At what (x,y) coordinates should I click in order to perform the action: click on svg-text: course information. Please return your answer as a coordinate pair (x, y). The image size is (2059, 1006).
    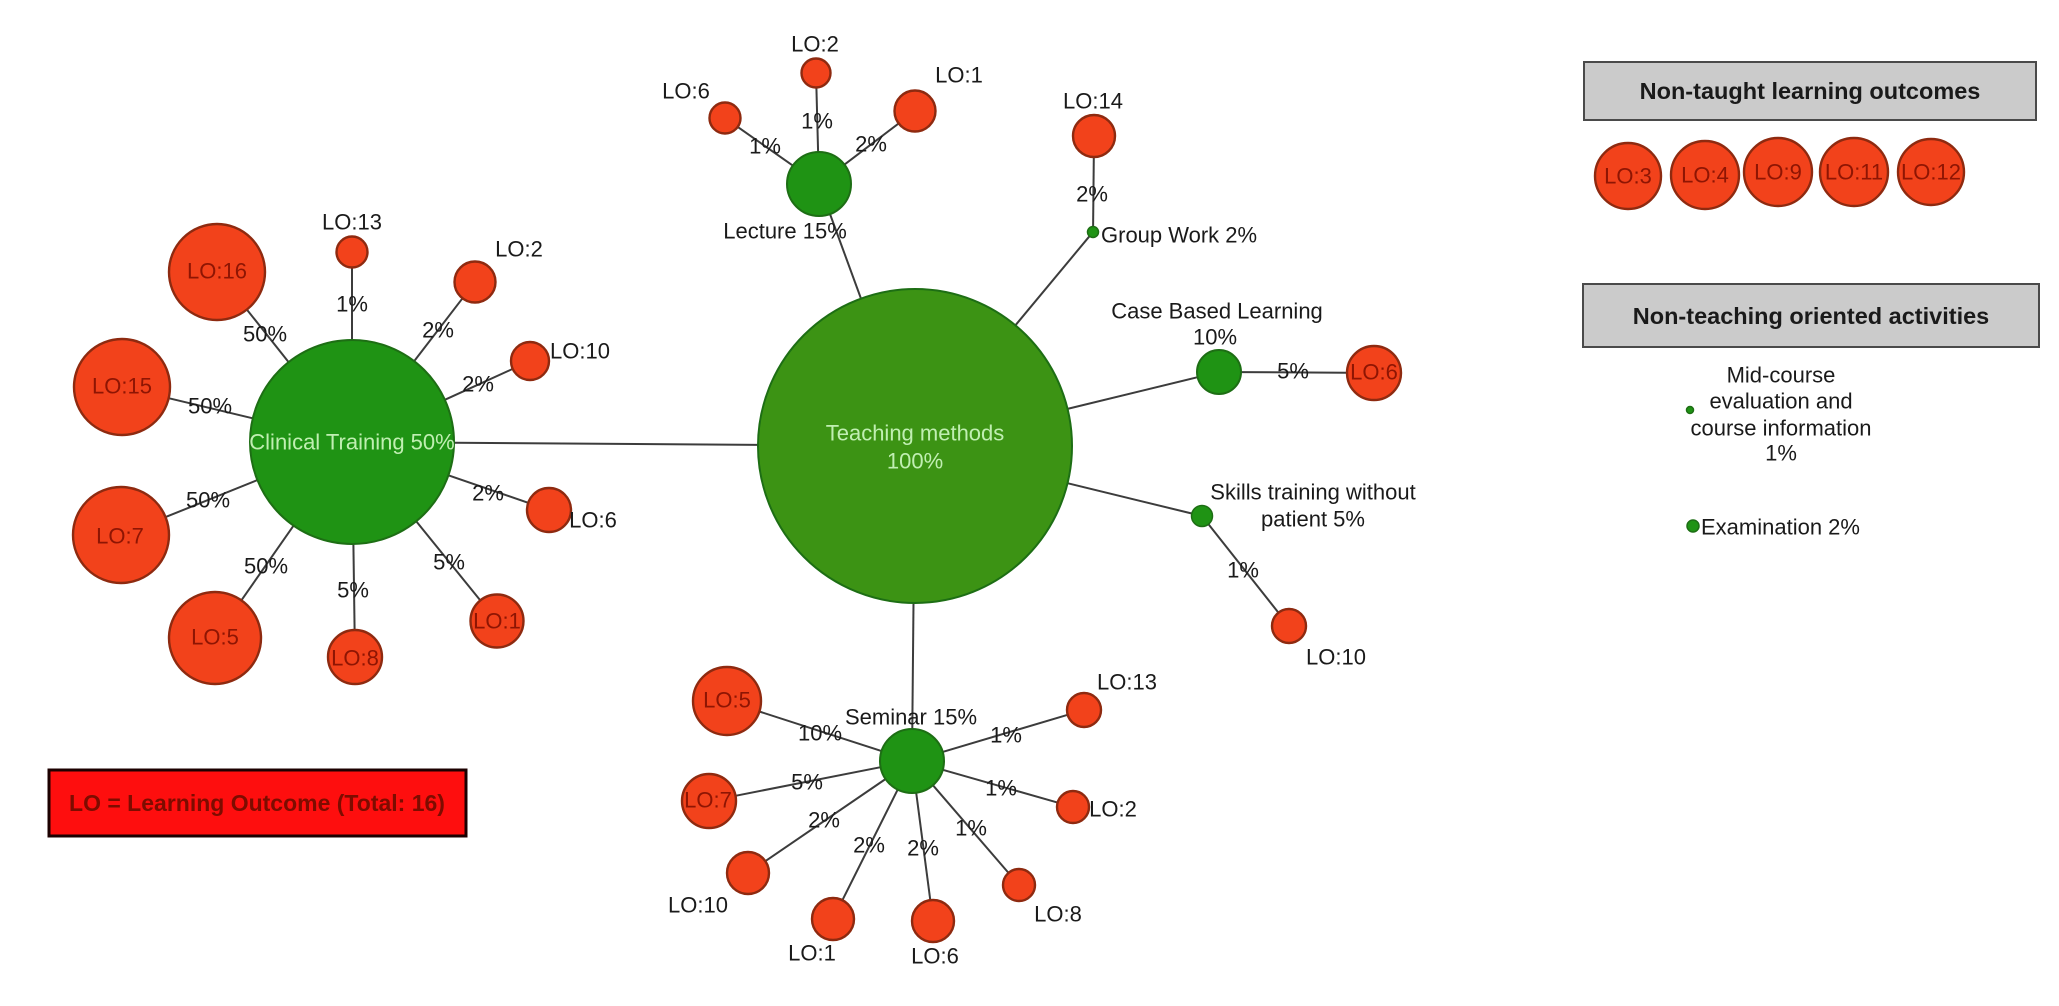
    Looking at the image, I should click on (1781, 428).